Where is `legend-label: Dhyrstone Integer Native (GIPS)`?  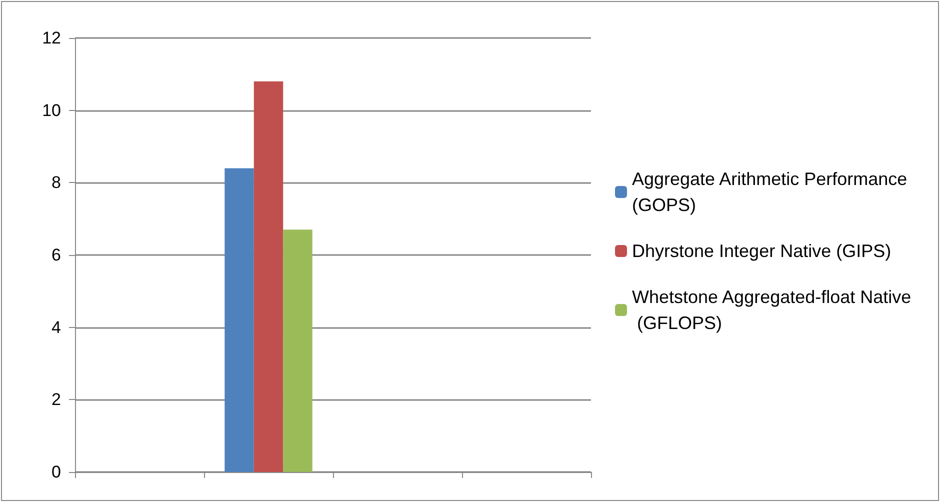 legend-label: Dhyrstone Integer Native (GIPS) is located at coordinates (762, 251).